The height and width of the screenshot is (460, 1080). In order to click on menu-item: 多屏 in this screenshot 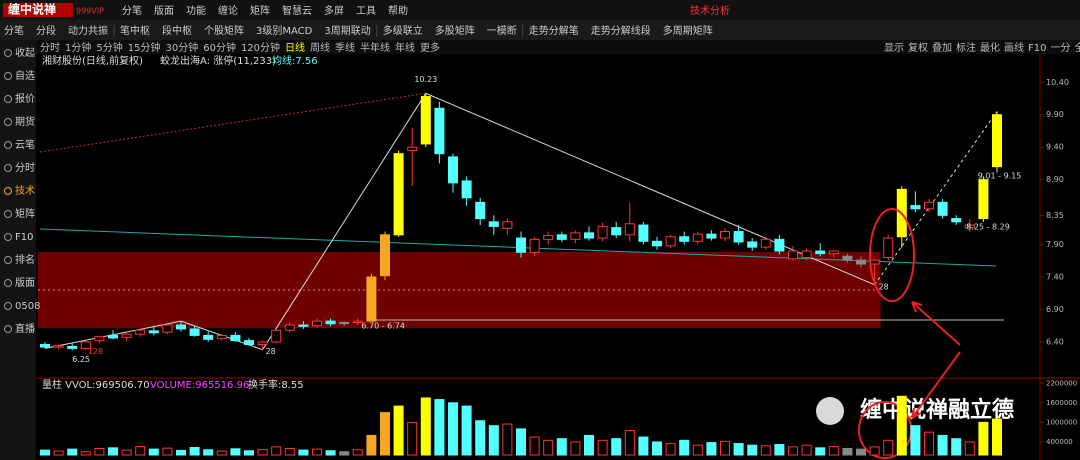, I will do `click(334, 10)`.